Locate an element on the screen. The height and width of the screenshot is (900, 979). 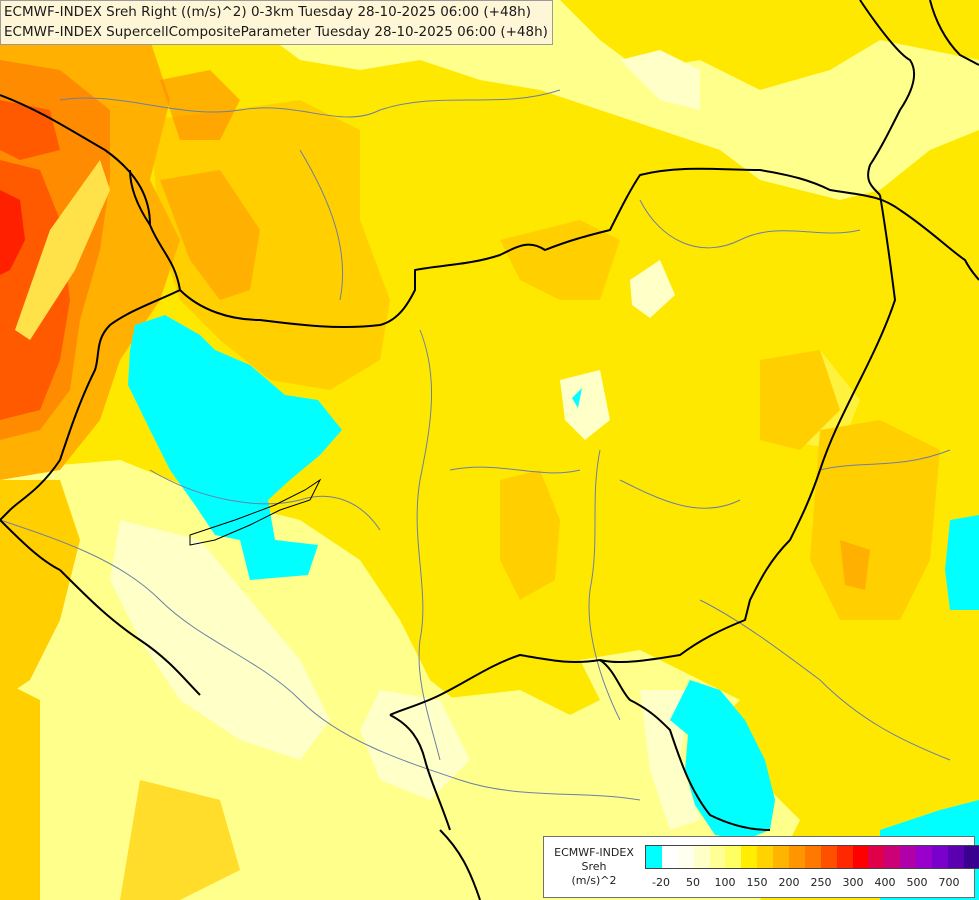
lake-balaton is located at coordinates (255, 512).